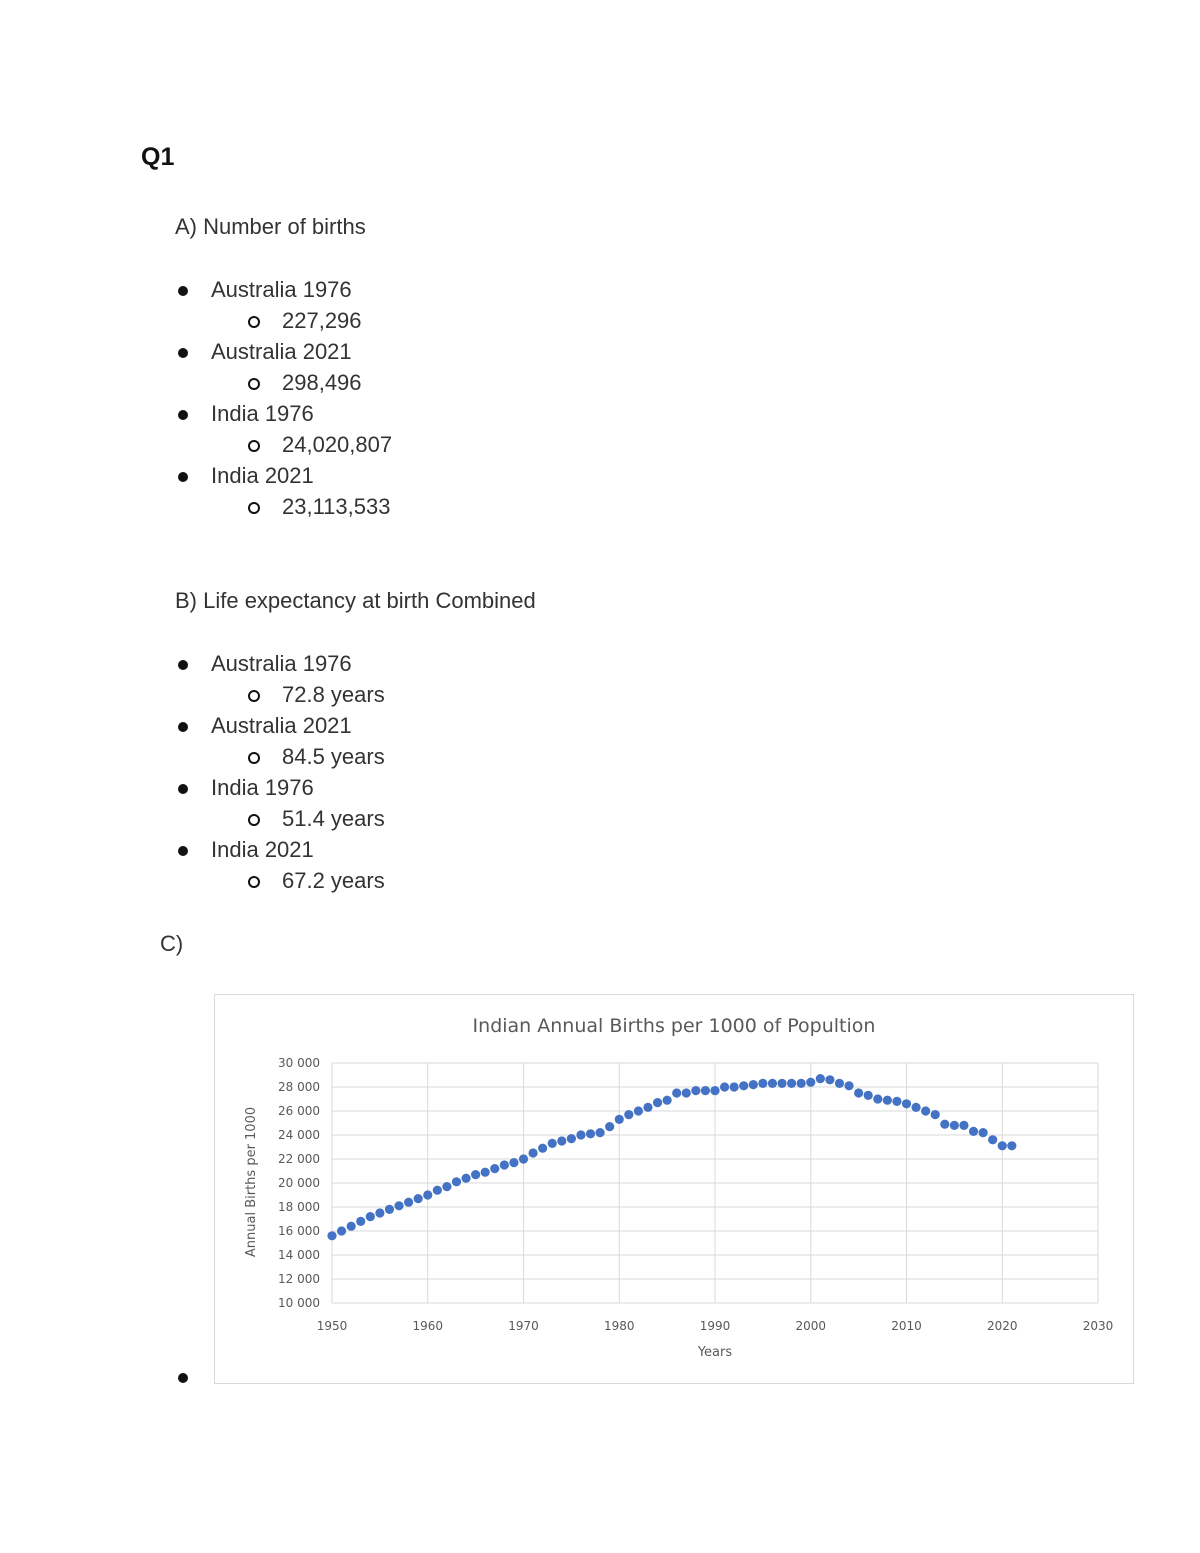  I want to click on list-item-label: India 1976, so click(262, 413).